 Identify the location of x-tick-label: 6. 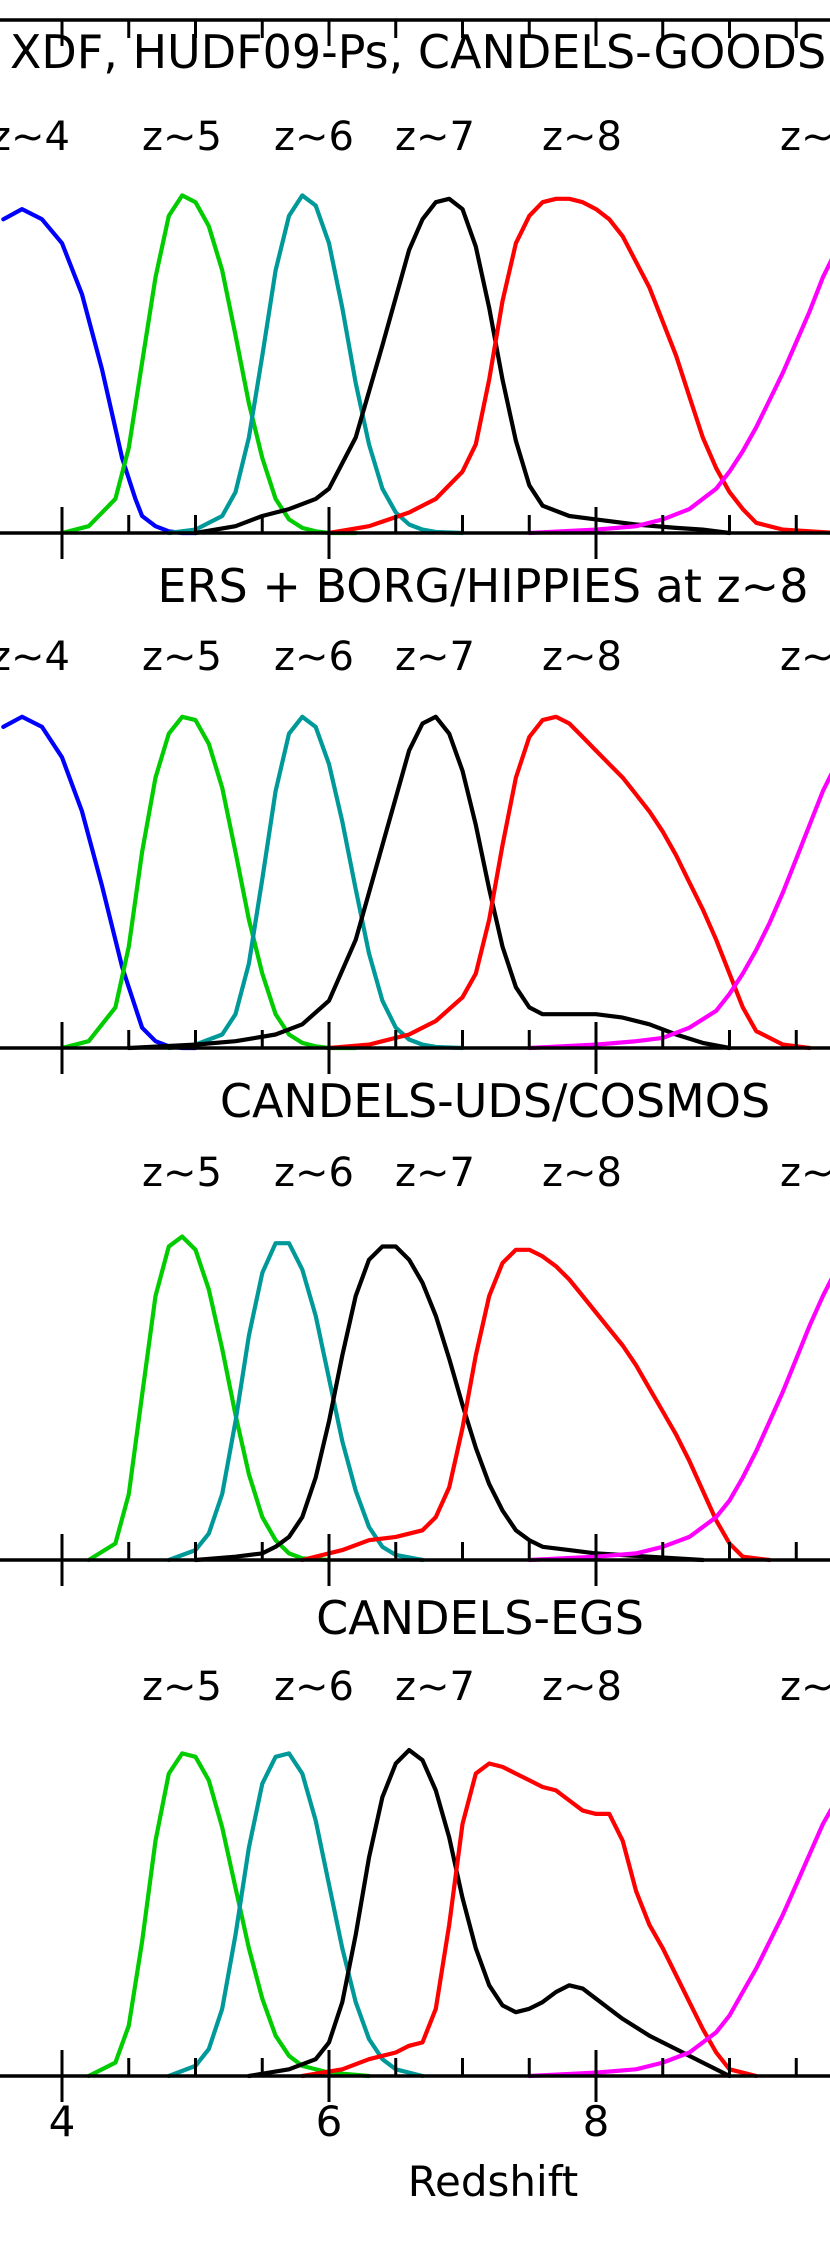
(329, 2121).